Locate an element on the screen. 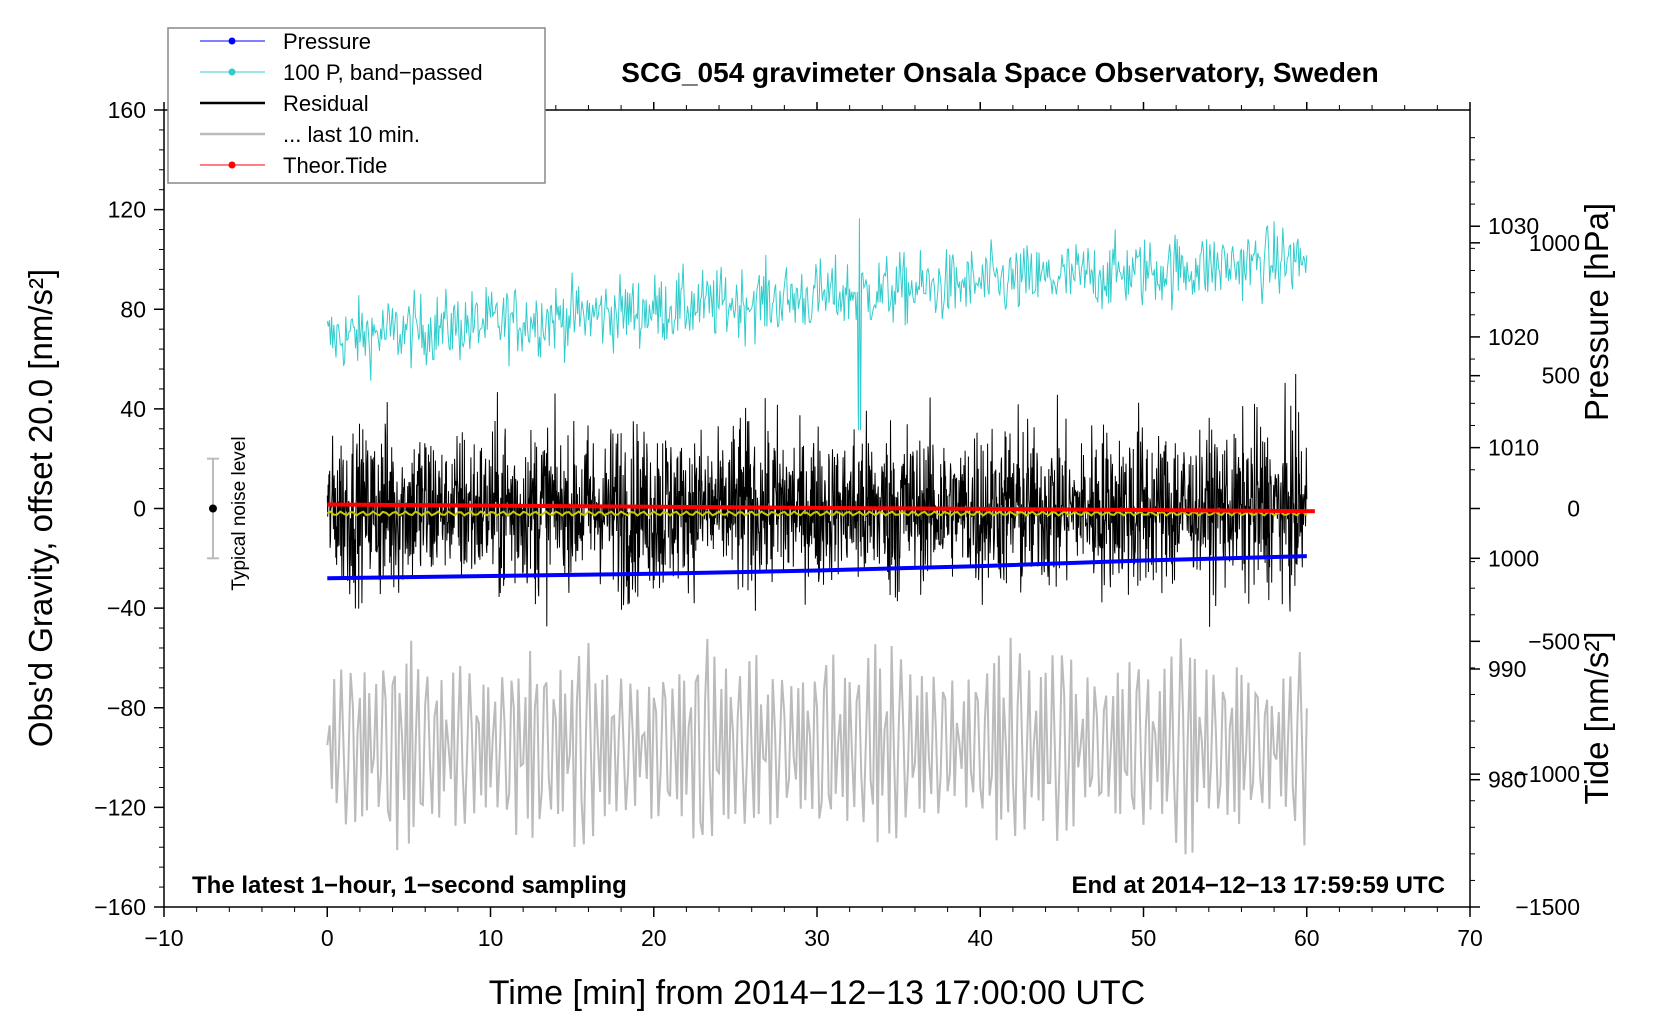 This screenshot has height=1020, width=1660. y-axis-label-tide: Tide [nm/s²] is located at coordinates (1596, 718).